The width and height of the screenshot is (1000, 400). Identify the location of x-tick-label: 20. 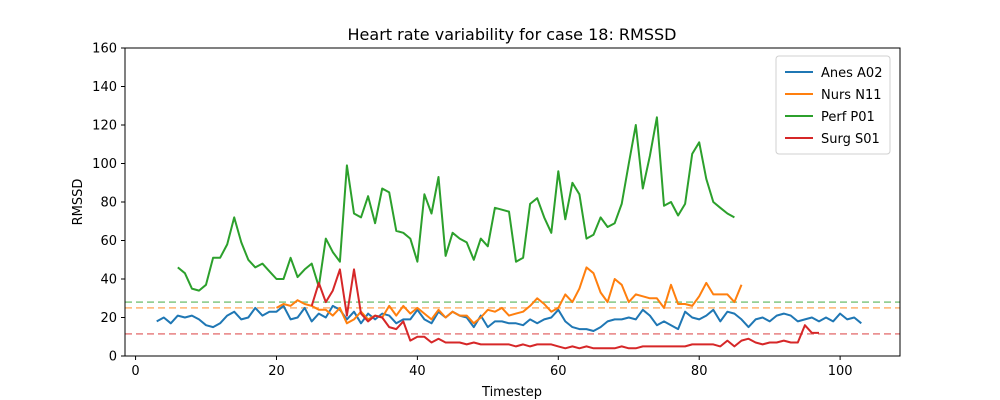
(276, 371).